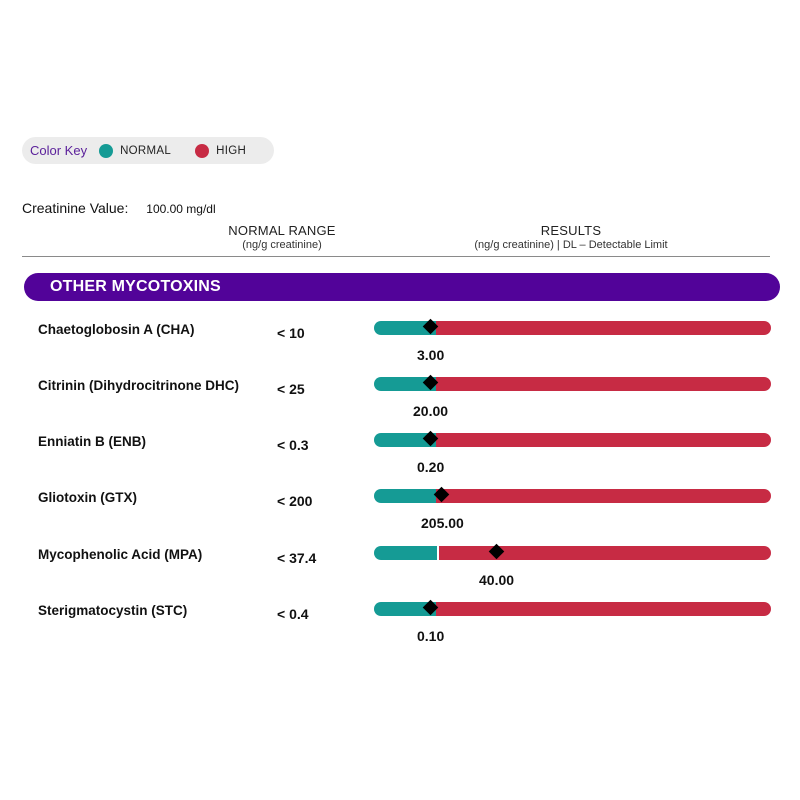  Describe the element at coordinates (113, 610) in the screenshot. I see `analyte-name: Sterigmatocystin (STC)` at that location.